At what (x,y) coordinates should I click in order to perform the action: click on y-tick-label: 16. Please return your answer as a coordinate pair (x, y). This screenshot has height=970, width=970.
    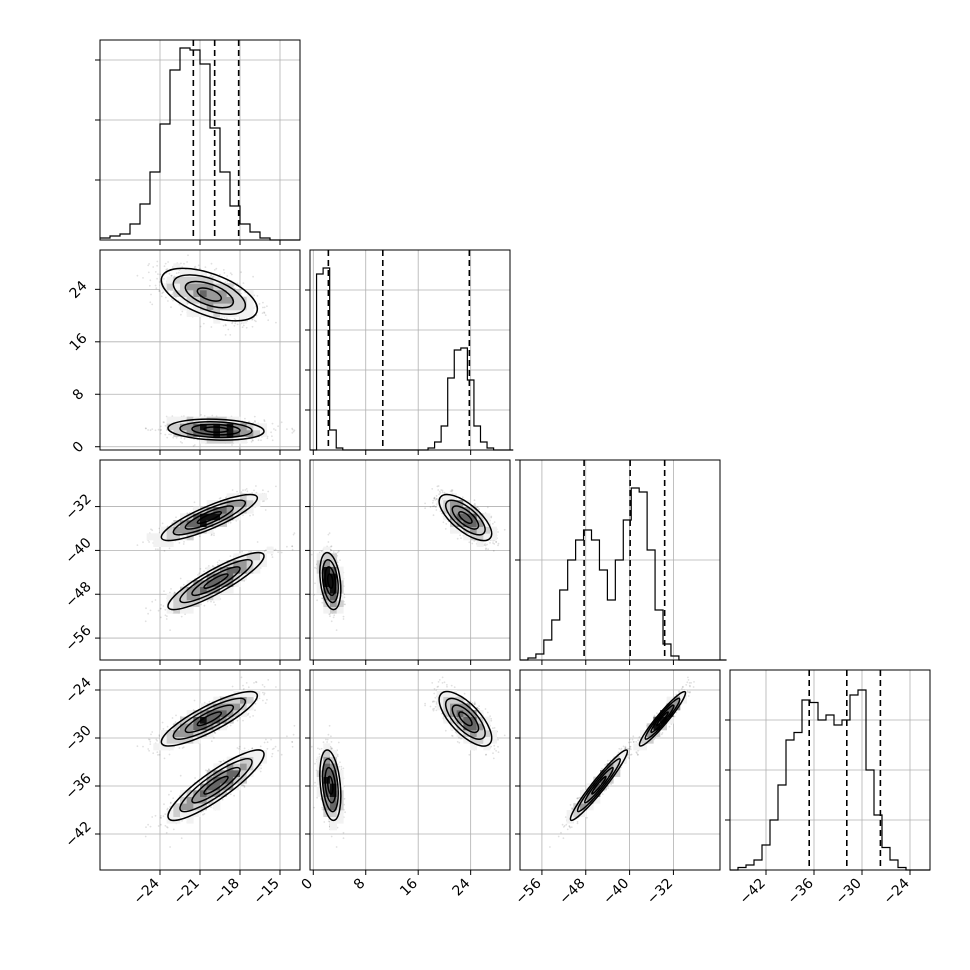
    Looking at the image, I should click on (79, 342).